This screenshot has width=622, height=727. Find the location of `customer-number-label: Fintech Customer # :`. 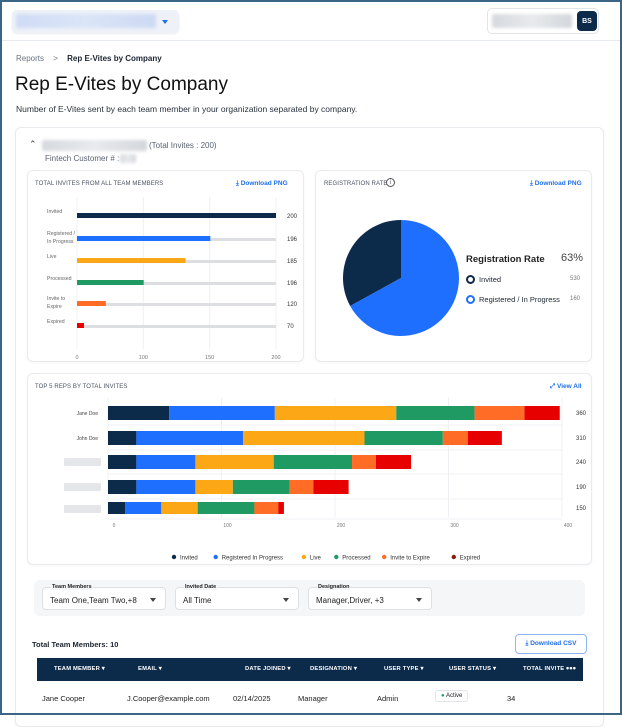

customer-number-label: Fintech Customer # : is located at coordinates (82, 158).